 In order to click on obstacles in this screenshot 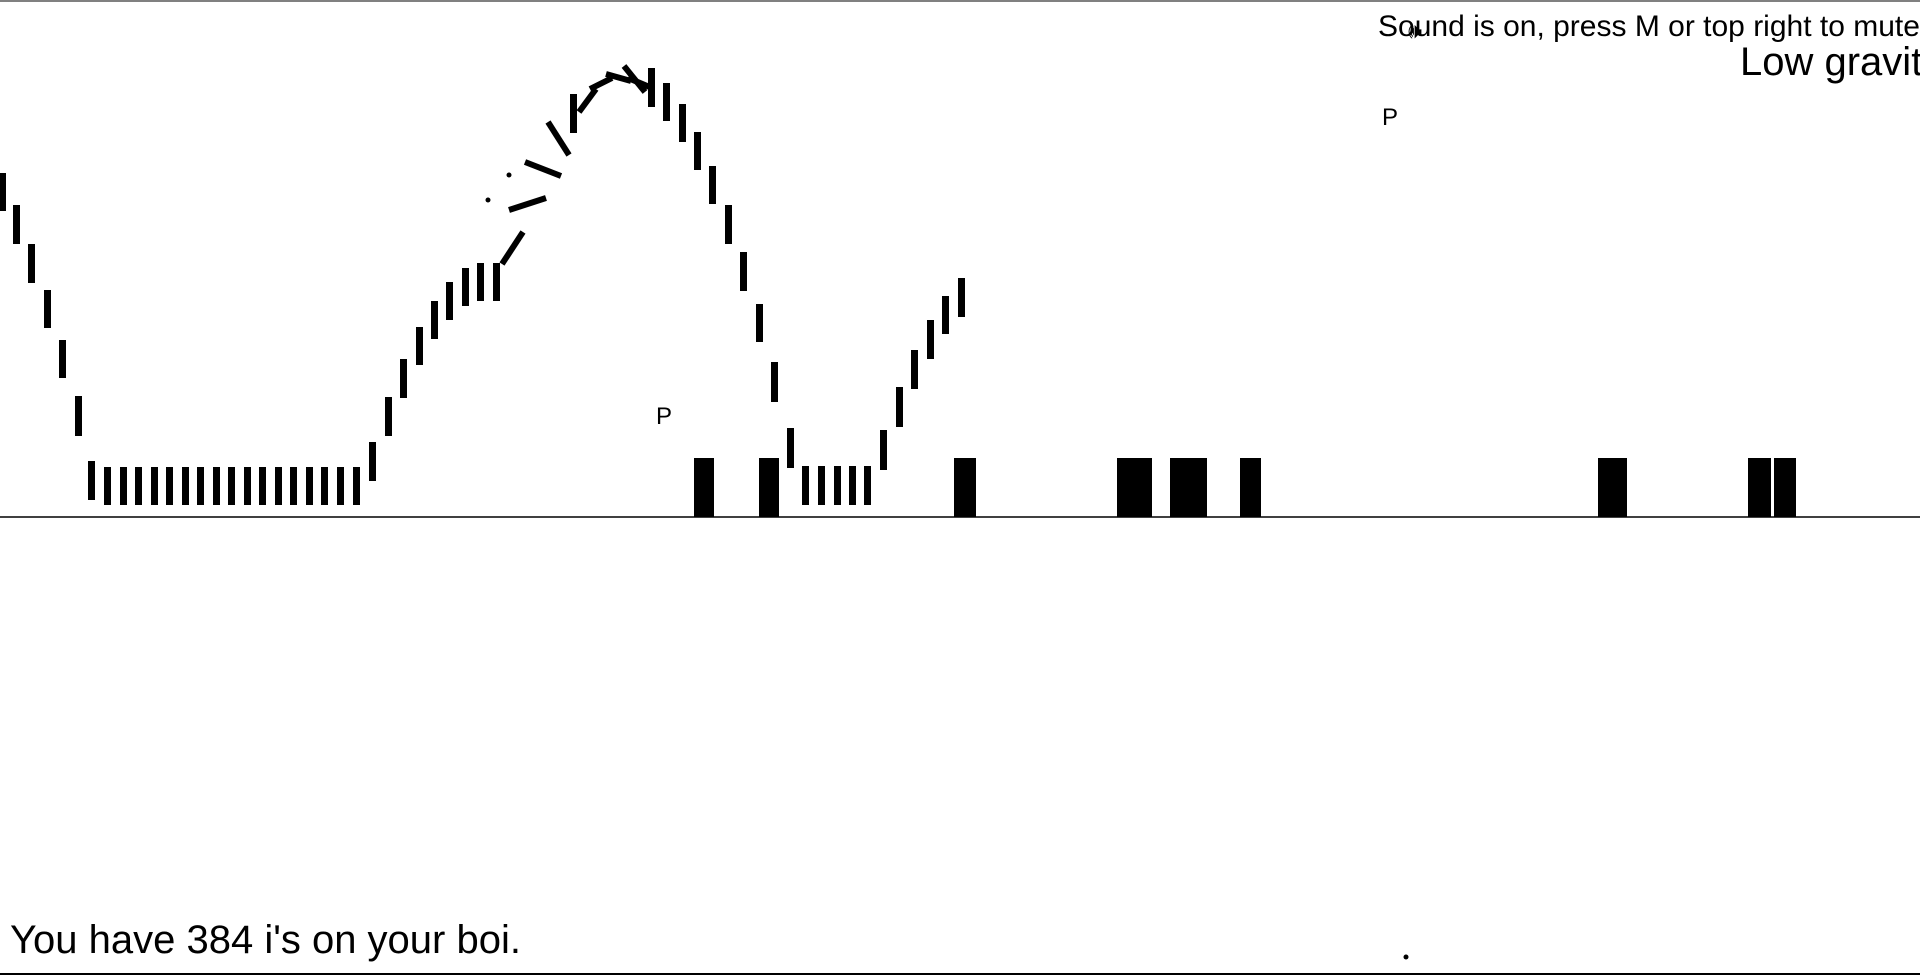, I will do `click(1245, 487)`.